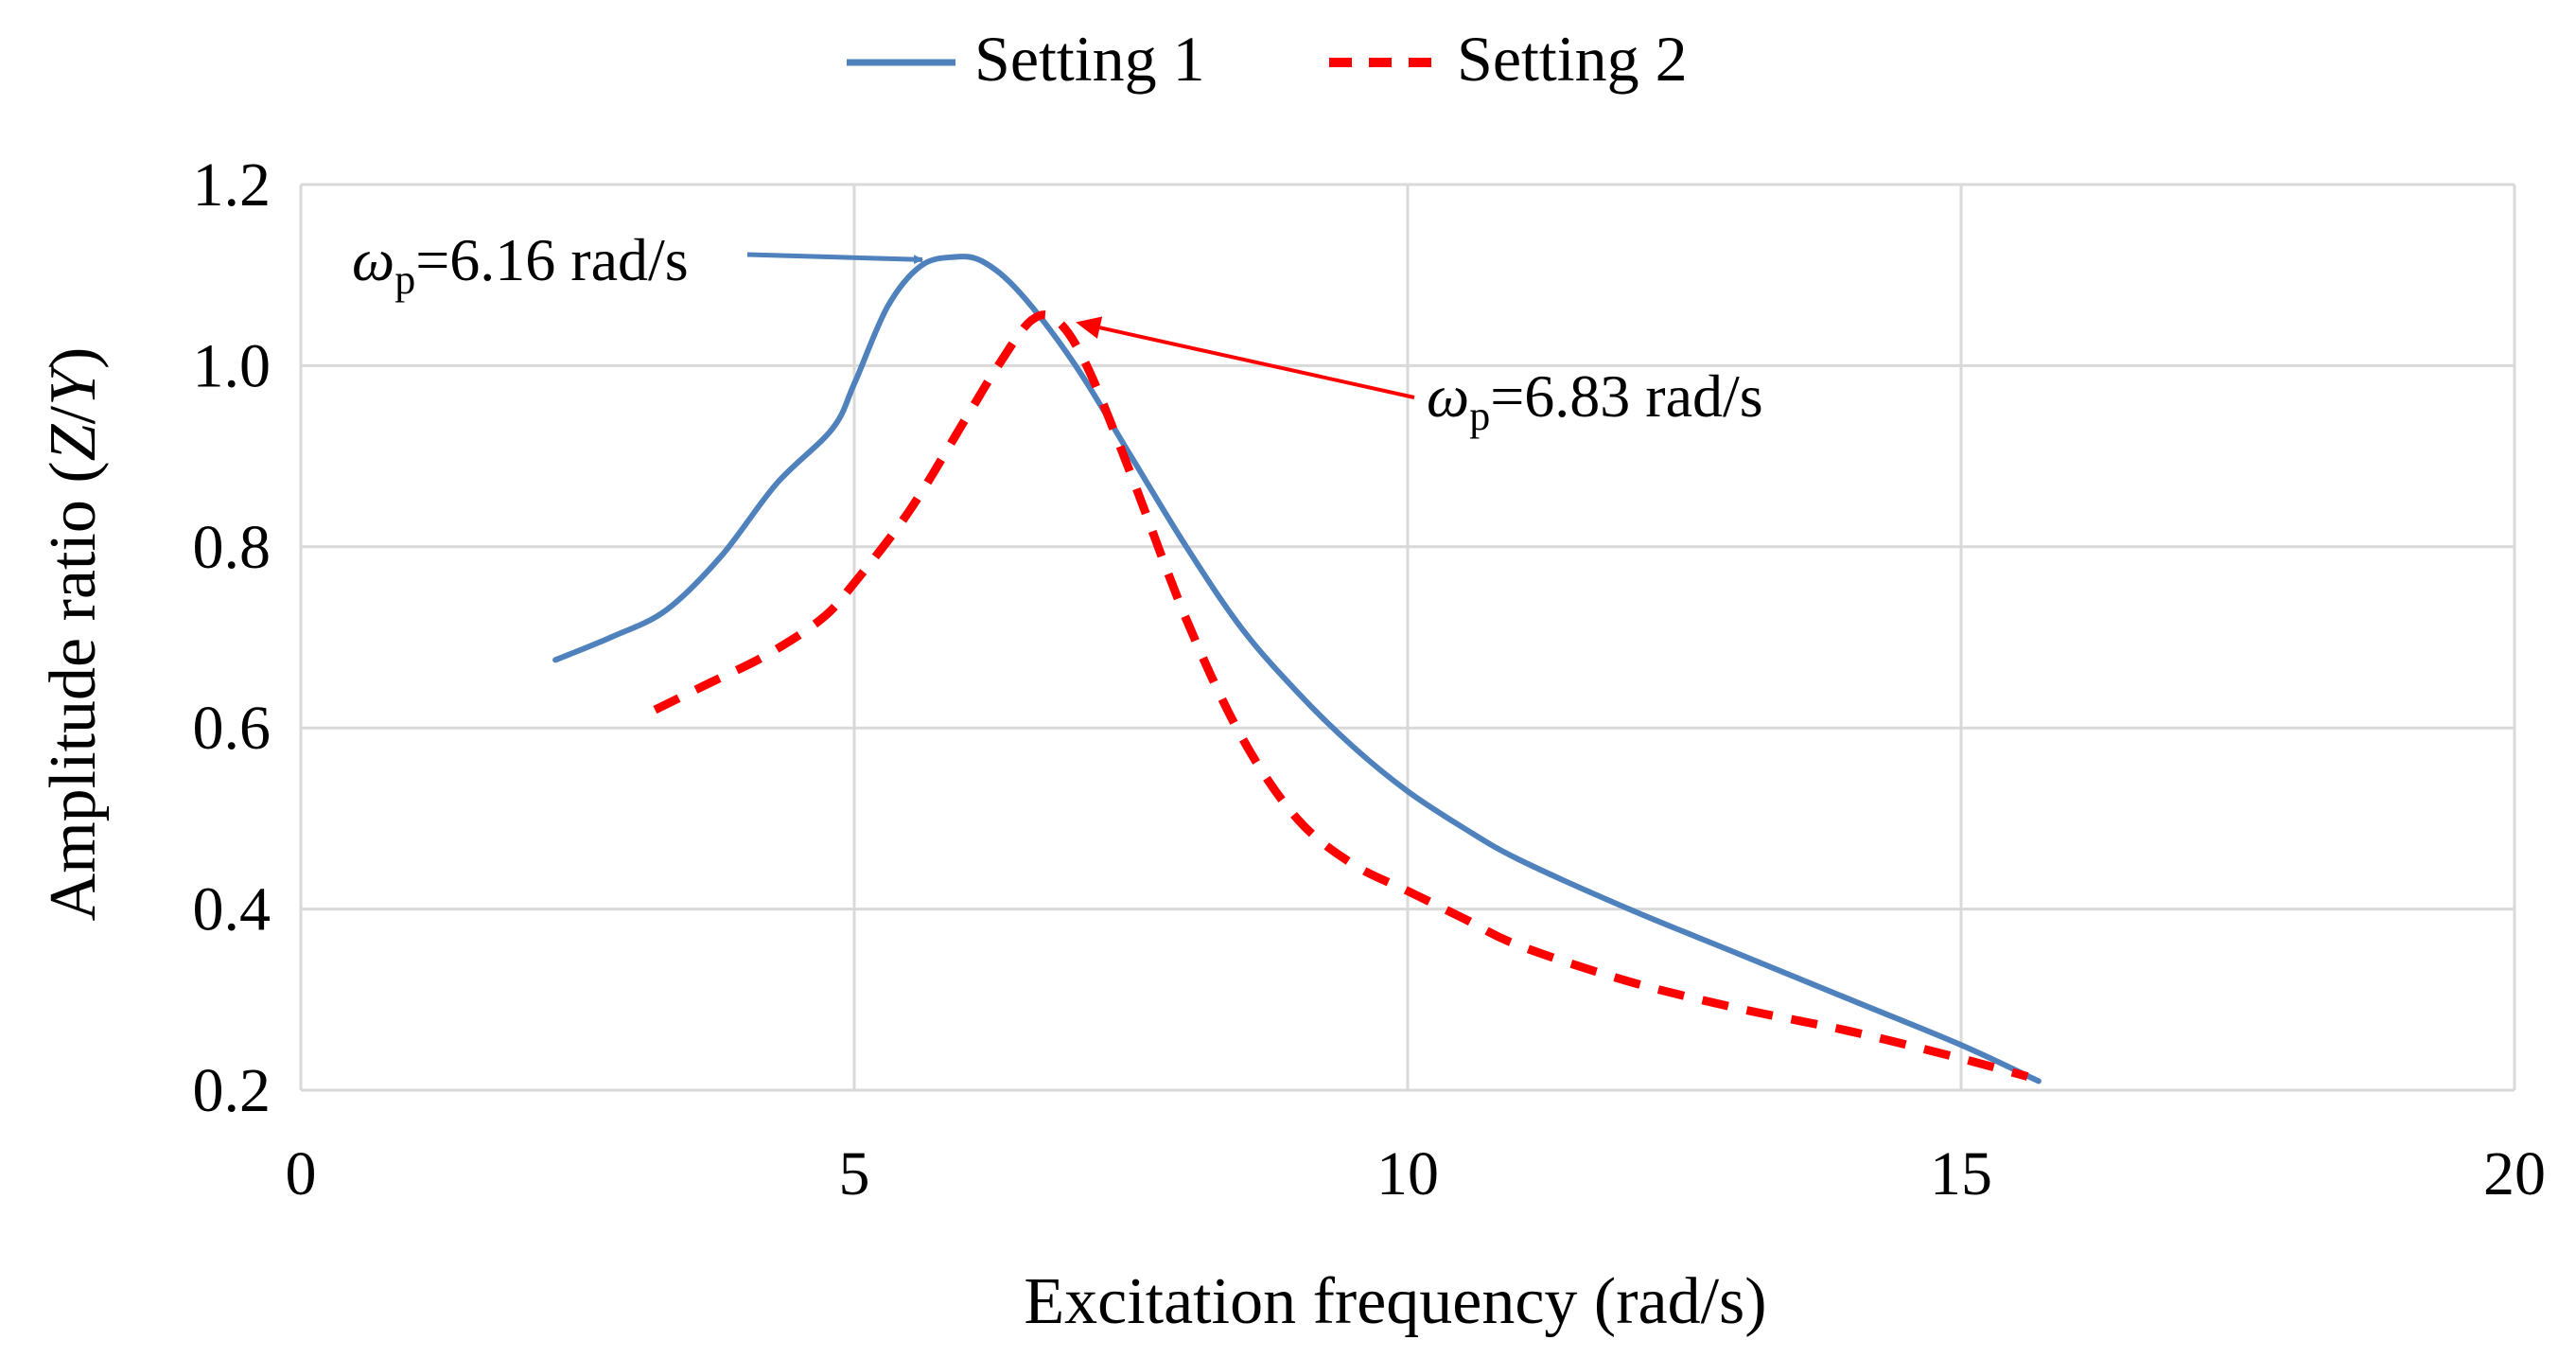 Image resolution: width=2576 pixels, height=1358 pixels. What do you see at coordinates (1627, 396) in the screenshot?
I see `peak-value-setting-2: =6.83 rad/s` at bounding box center [1627, 396].